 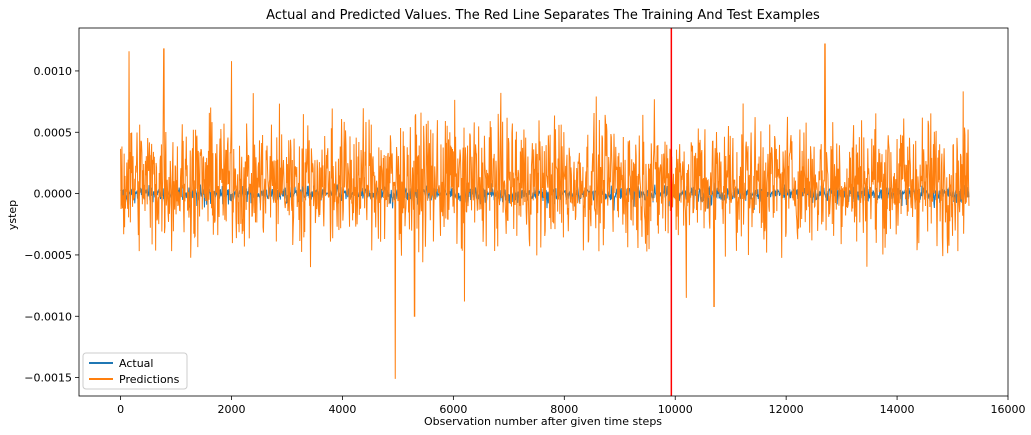 What do you see at coordinates (897, 409) in the screenshot?
I see `x-tick-label: 14000` at bounding box center [897, 409].